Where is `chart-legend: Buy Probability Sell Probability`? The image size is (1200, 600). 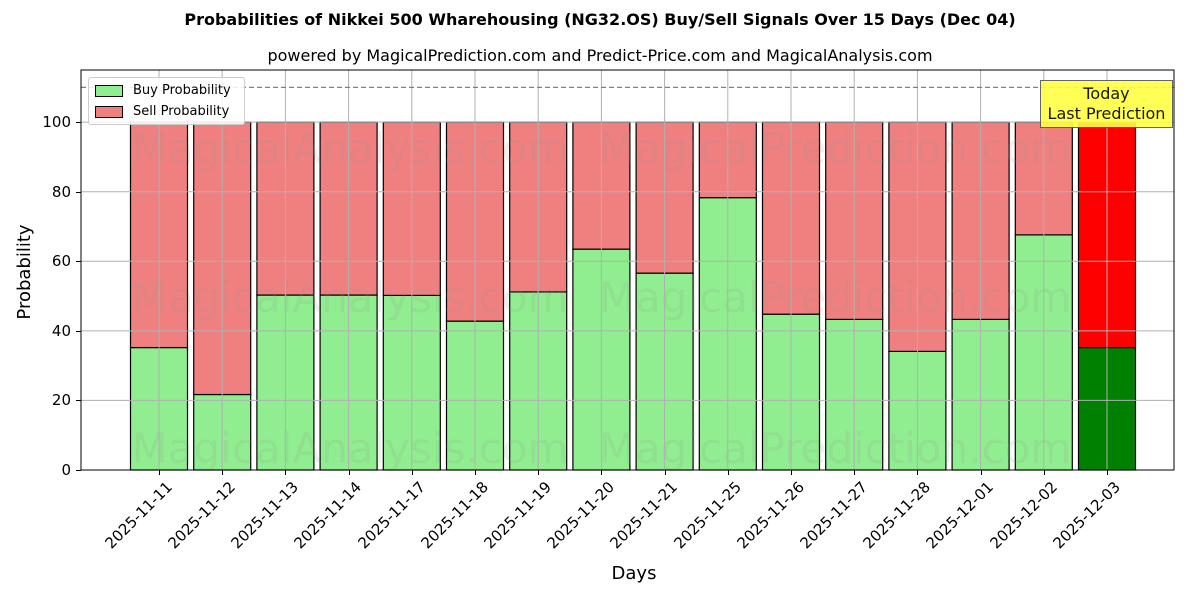 chart-legend: Buy Probability Sell Probability is located at coordinates (166, 101).